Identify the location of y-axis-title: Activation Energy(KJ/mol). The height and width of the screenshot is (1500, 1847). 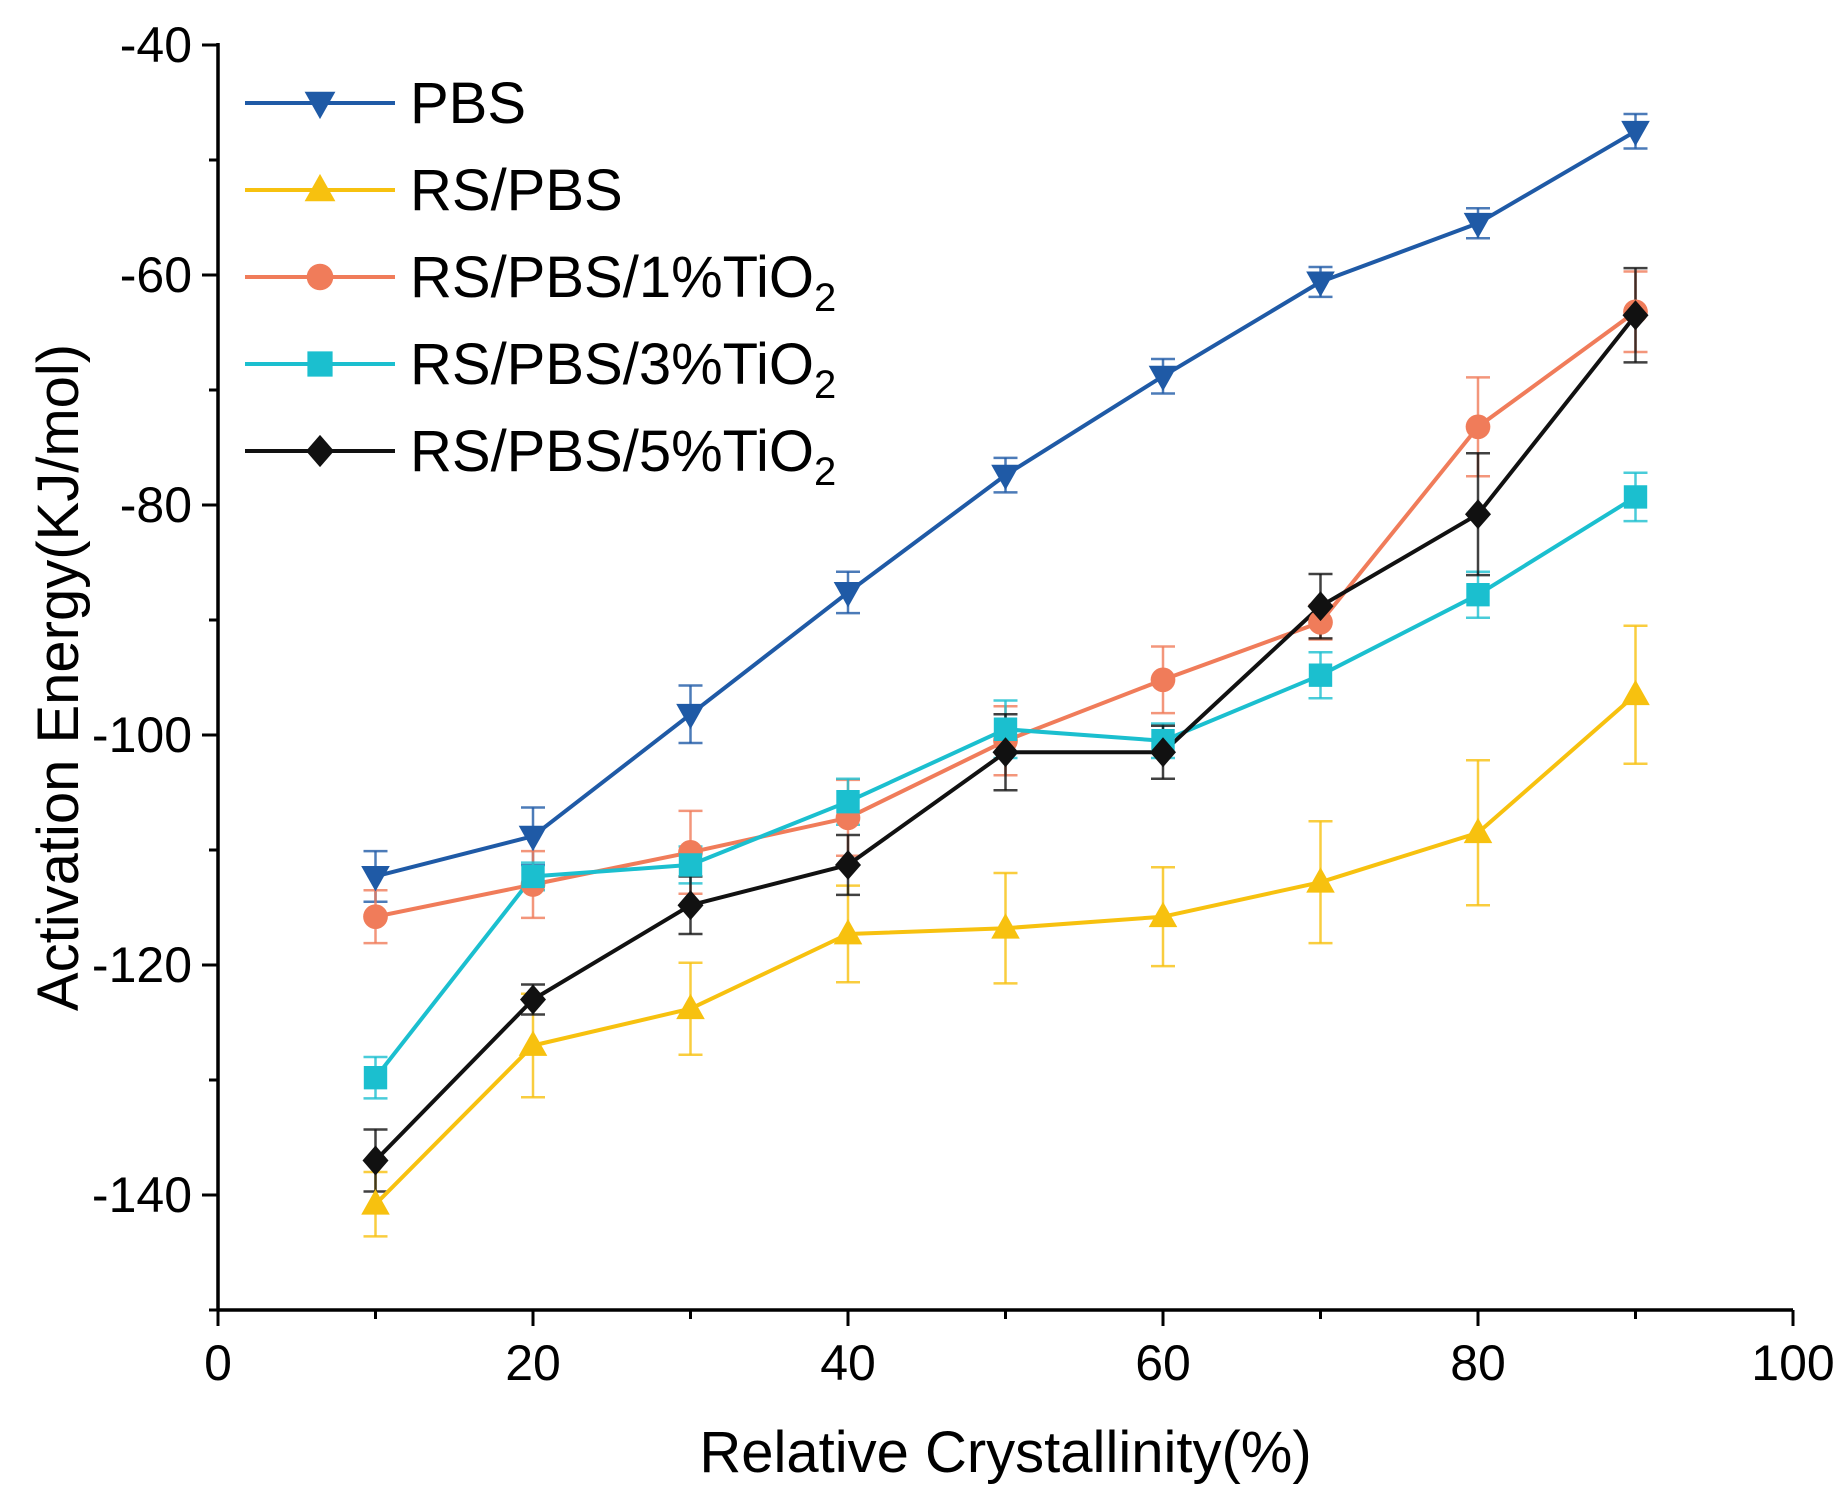
(58, 677).